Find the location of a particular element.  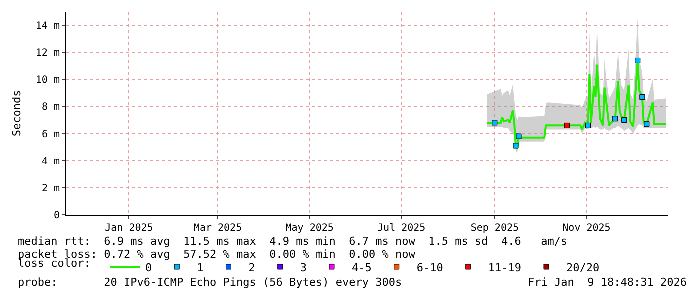

y-tick-label: 2 m is located at coordinates (51, 188).